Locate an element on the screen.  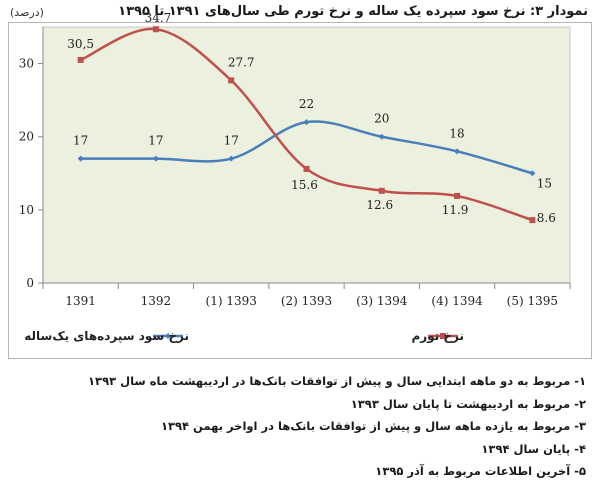
legend-label: نرخ تورم is located at coordinates (437, 336).